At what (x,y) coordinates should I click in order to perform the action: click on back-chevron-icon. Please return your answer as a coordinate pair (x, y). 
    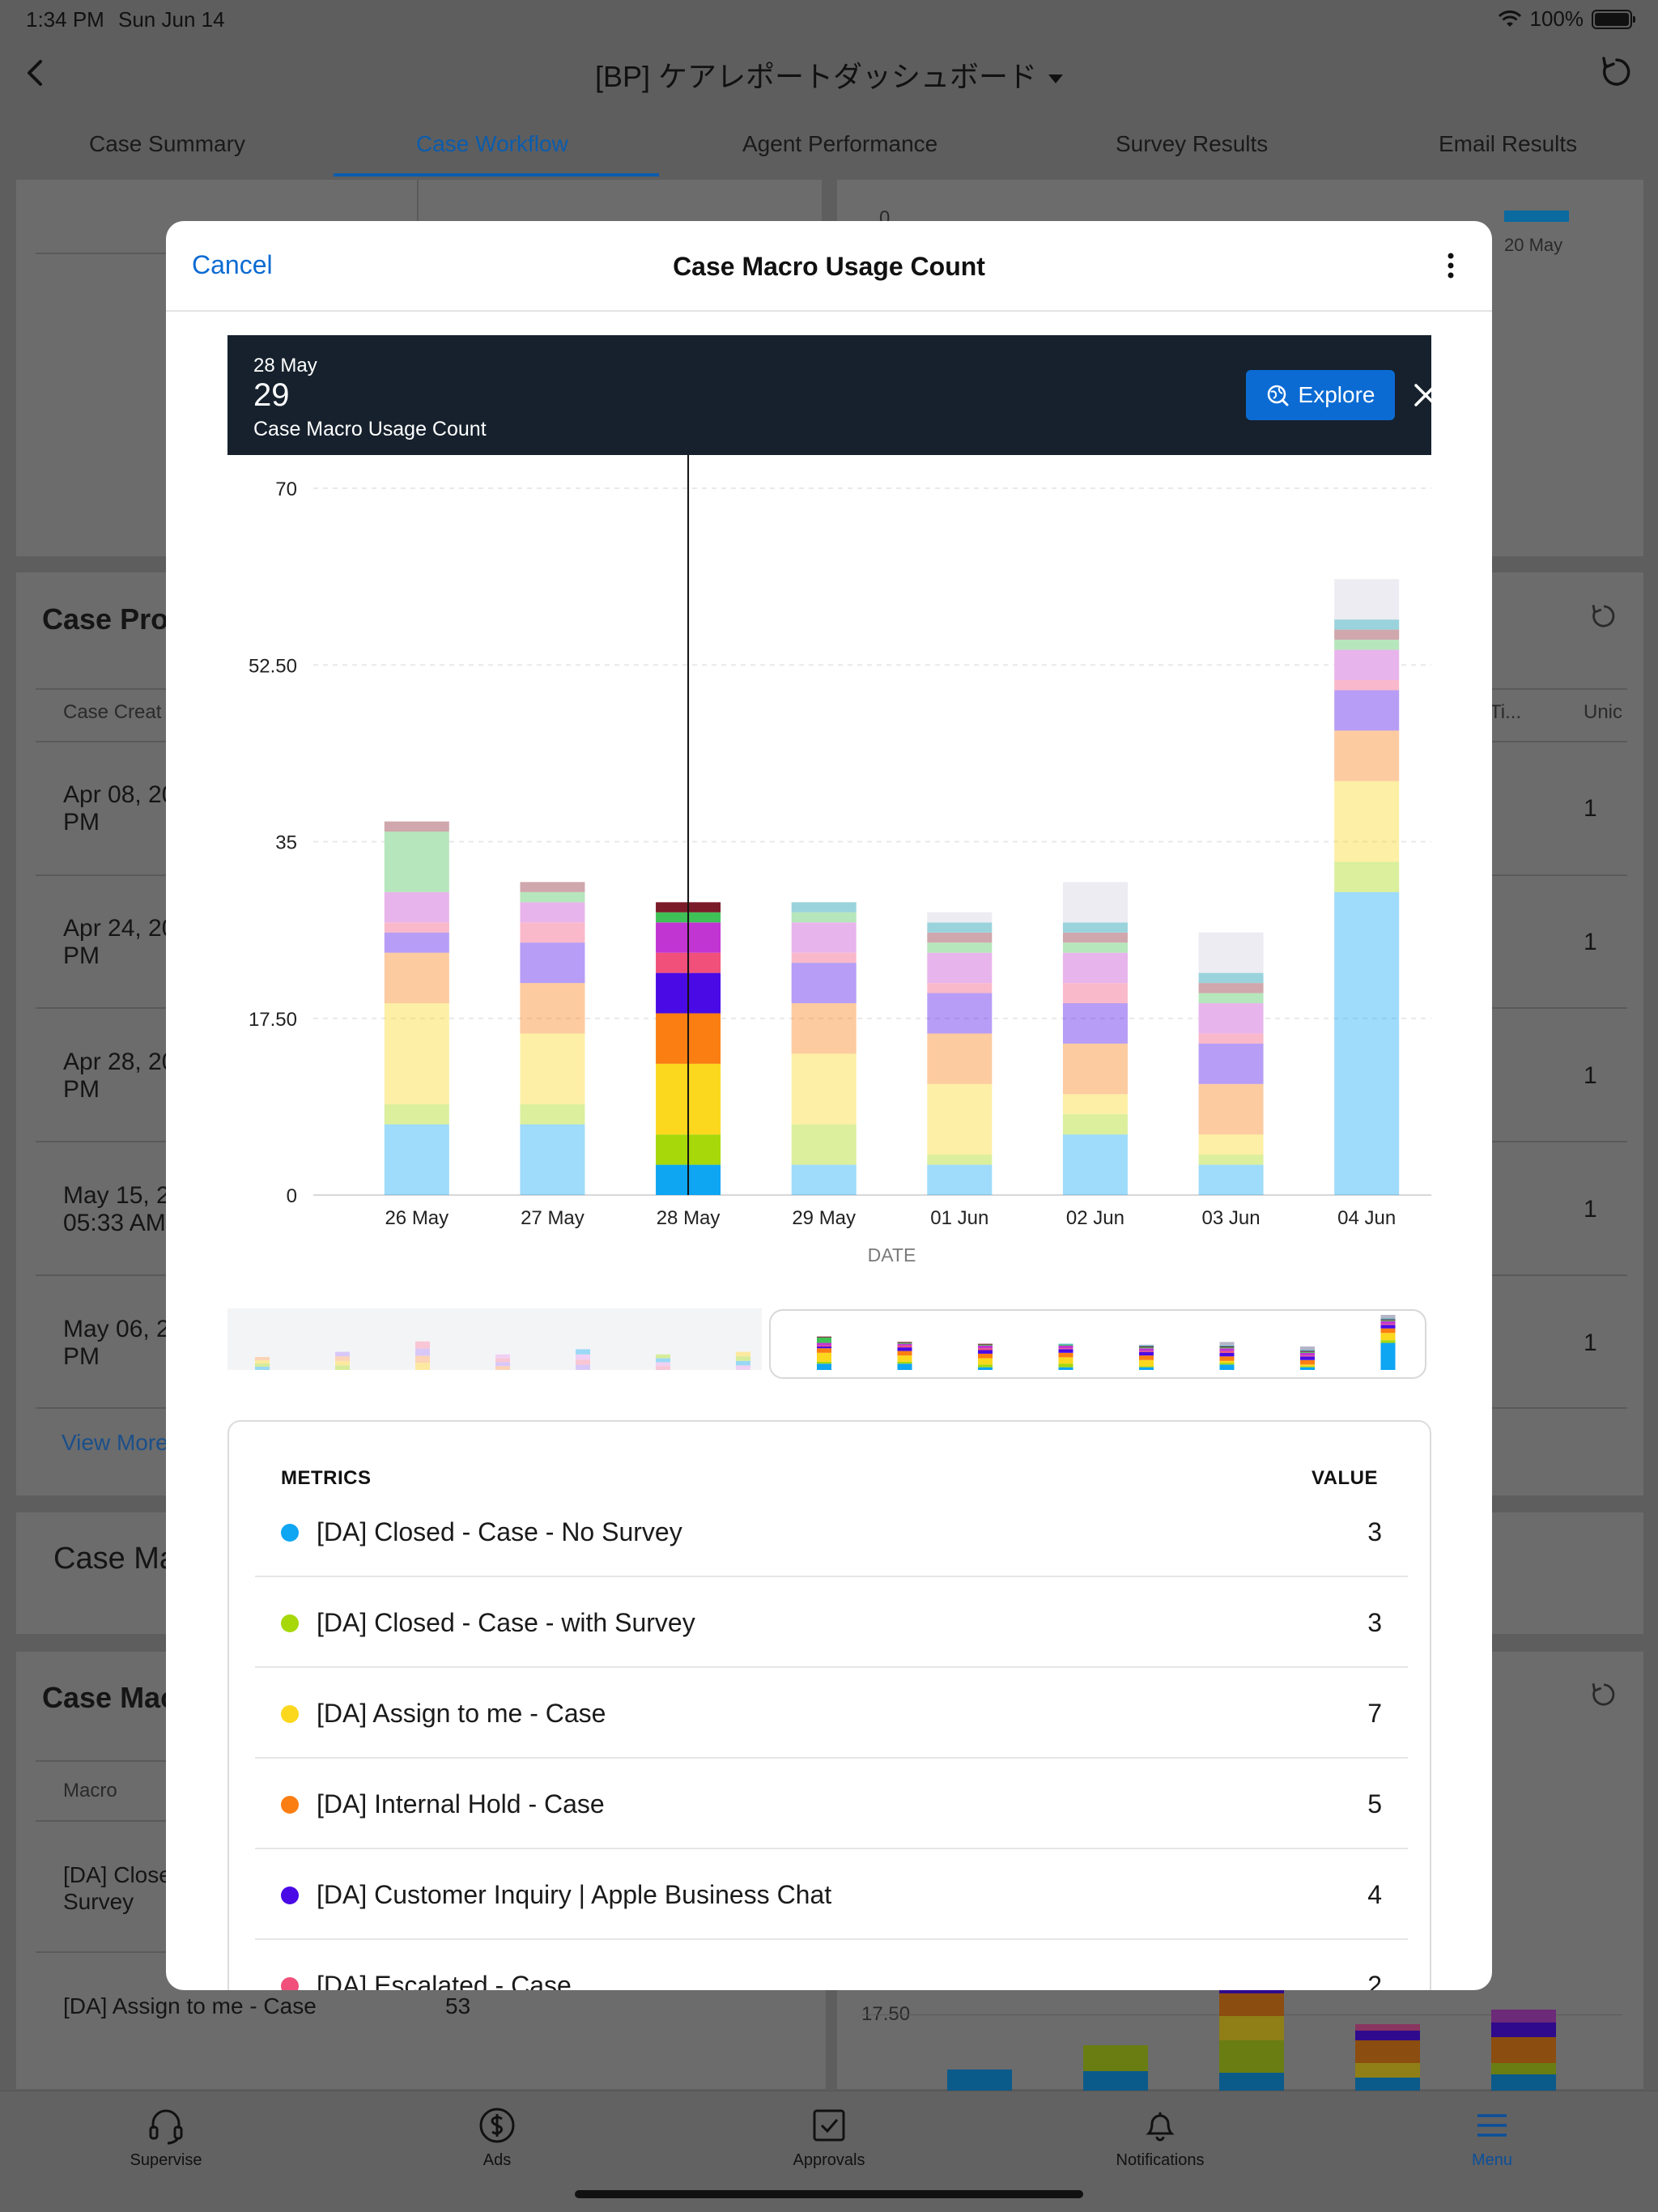
    Looking at the image, I should click on (35, 73).